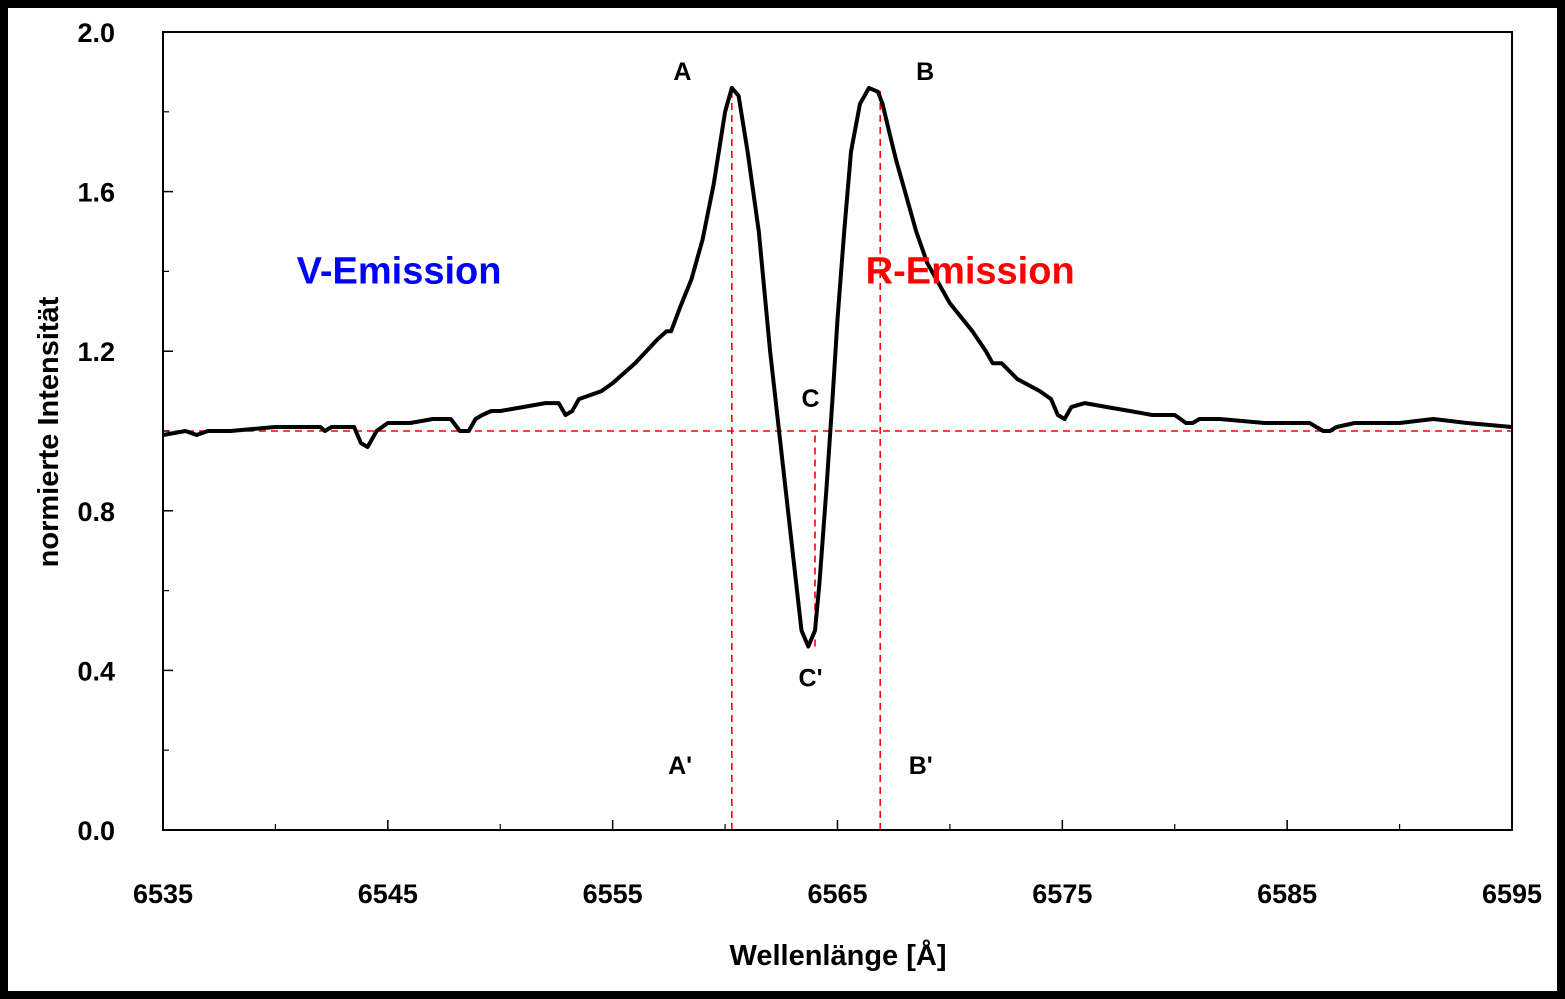  What do you see at coordinates (96, 512) in the screenshot?
I see `y-tick-label: 0.8` at bounding box center [96, 512].